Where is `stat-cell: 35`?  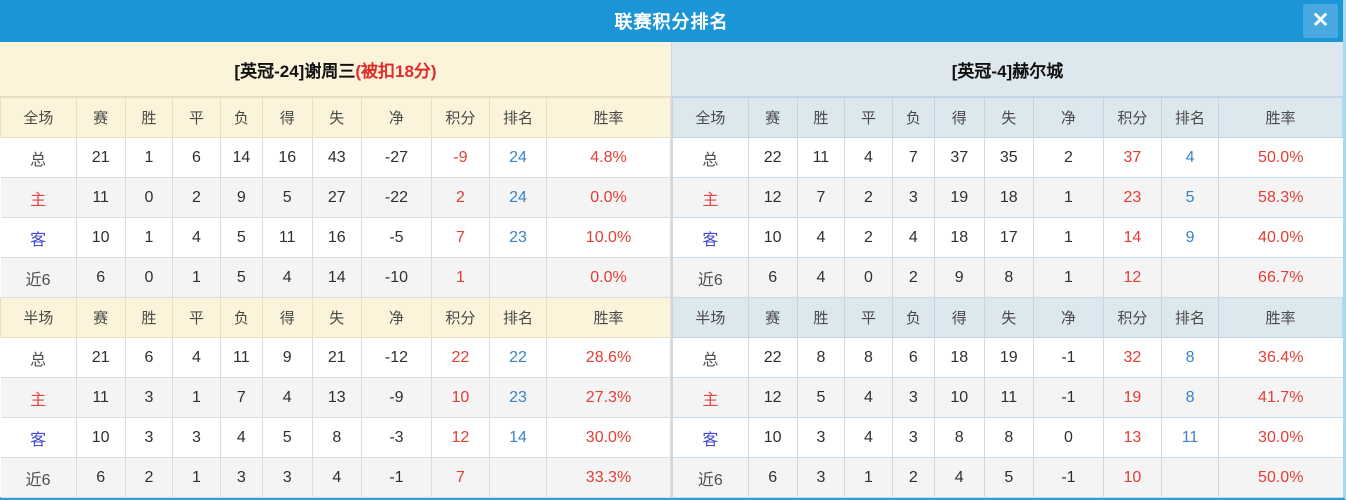
stat-cell: 35 is located at coordinates (1009, 157).